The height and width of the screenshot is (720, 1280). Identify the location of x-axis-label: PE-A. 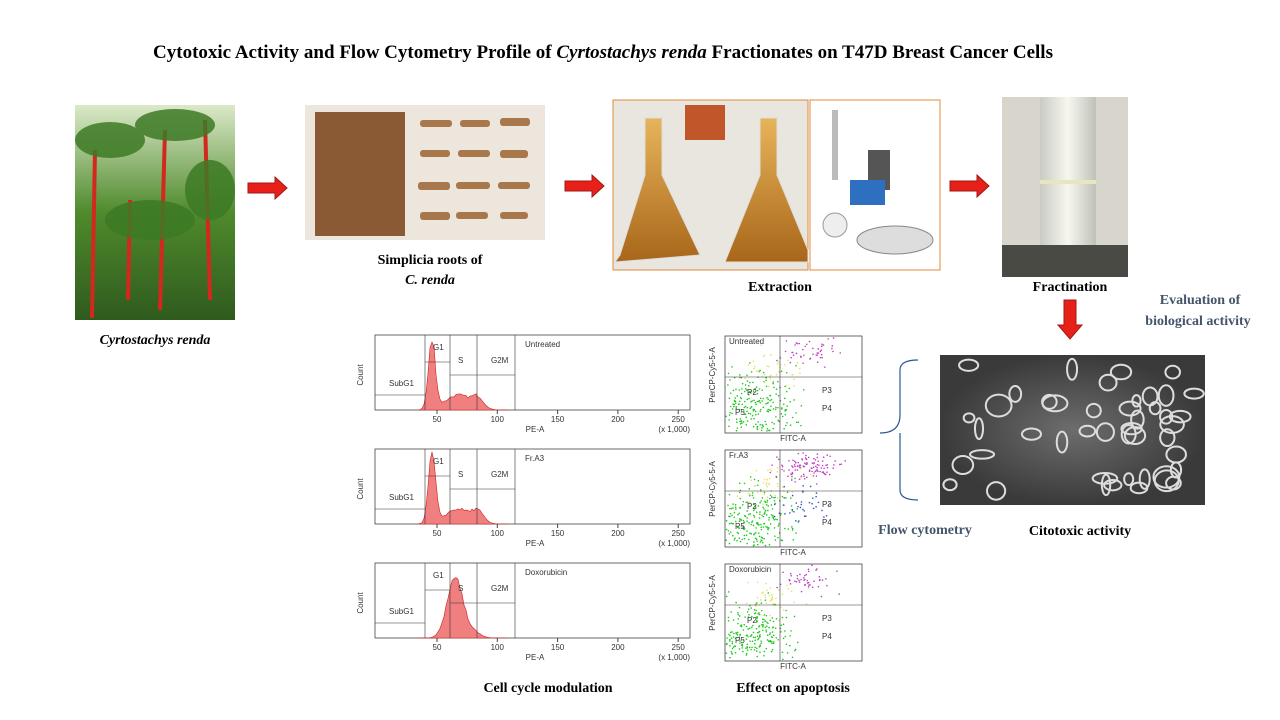
(535, 543).